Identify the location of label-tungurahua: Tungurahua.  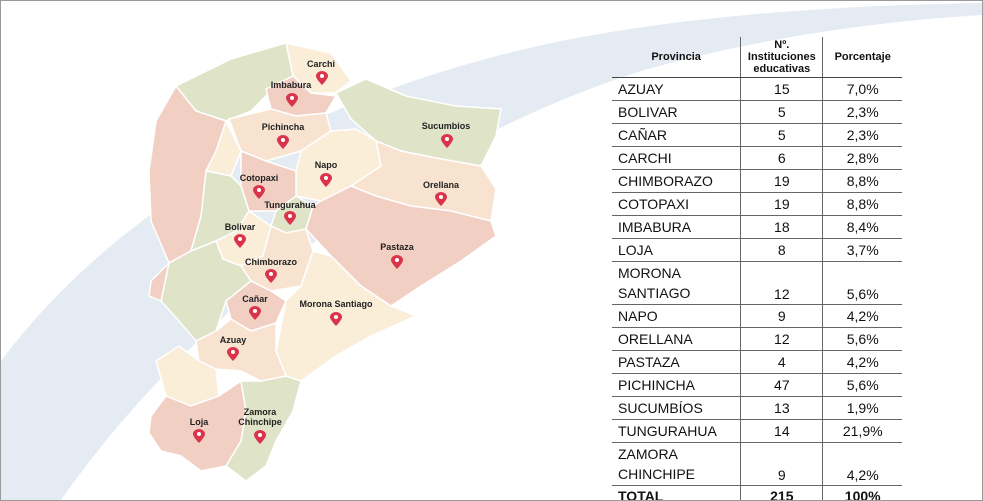
(290, 205).